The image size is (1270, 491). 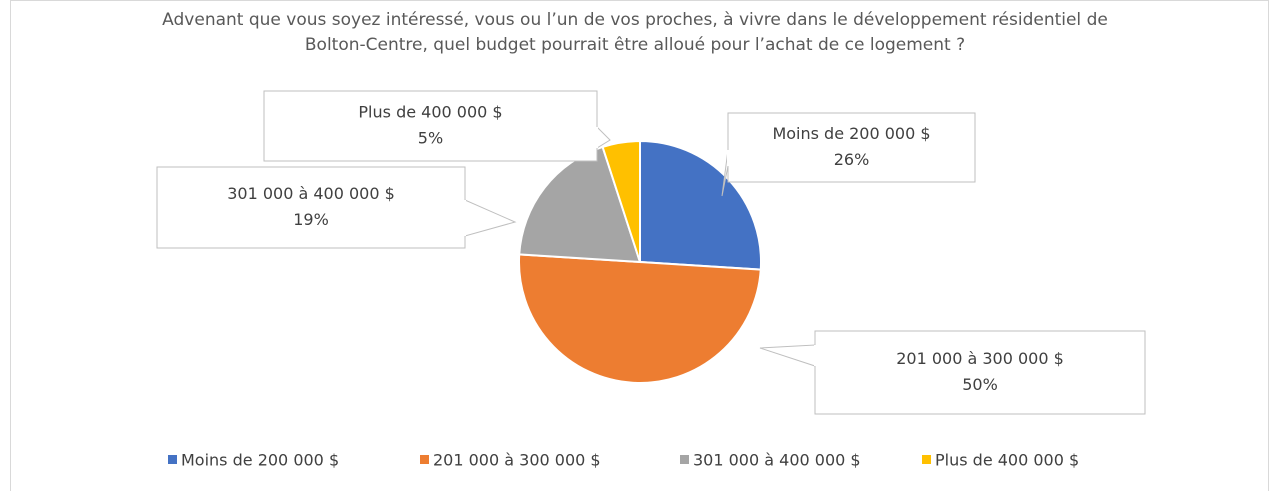 I want to click on data-label-category: Plus de 400 000 $, so click(x=430, y=112).